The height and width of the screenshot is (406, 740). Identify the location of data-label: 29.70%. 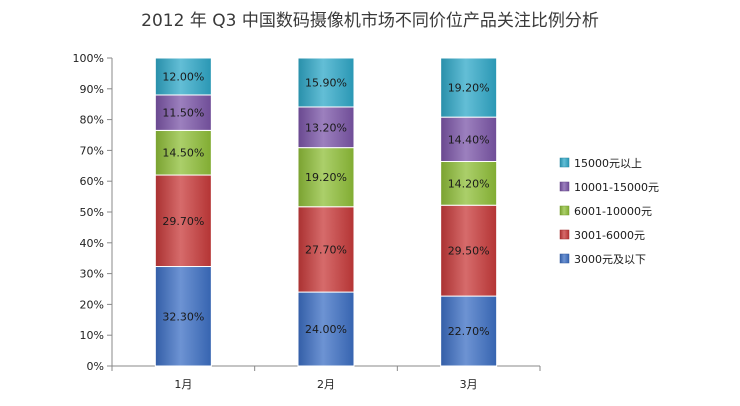
(183, 221).